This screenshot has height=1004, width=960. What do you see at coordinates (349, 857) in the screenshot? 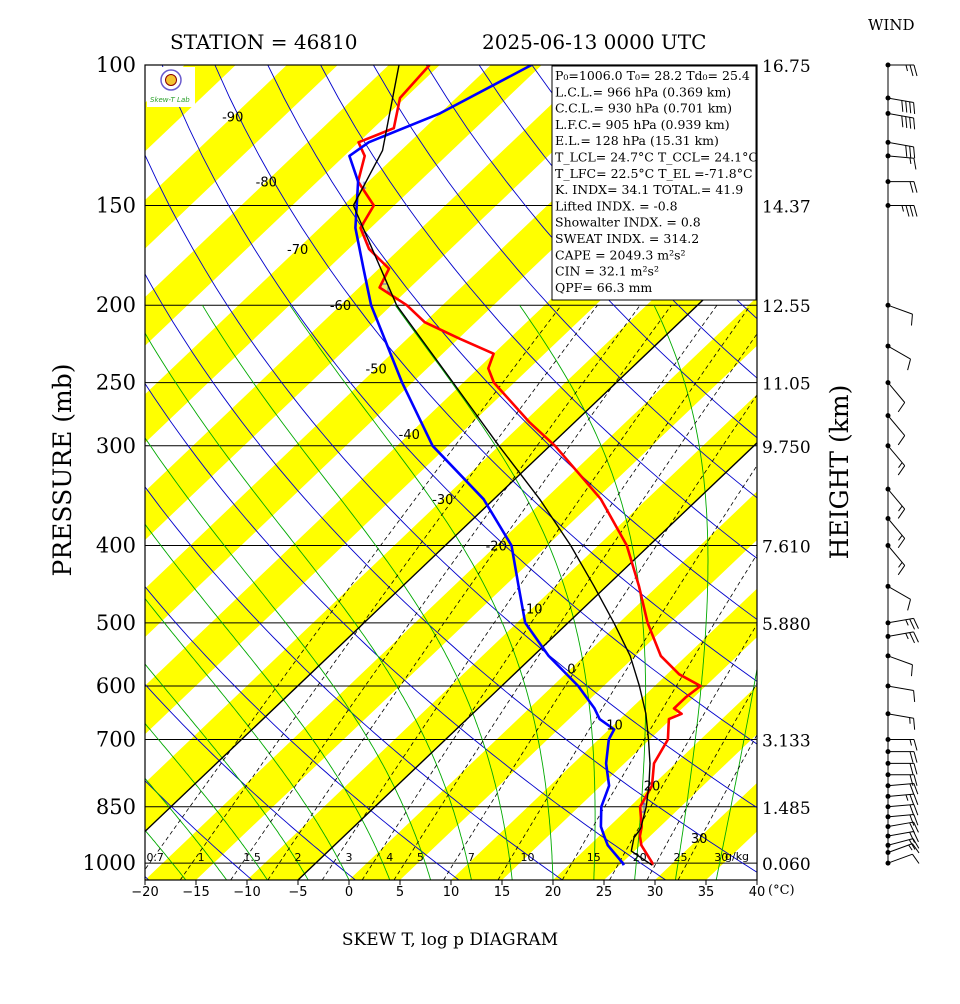
I see `mixing-ratio-label: 3` at bounding box center [349, 857].